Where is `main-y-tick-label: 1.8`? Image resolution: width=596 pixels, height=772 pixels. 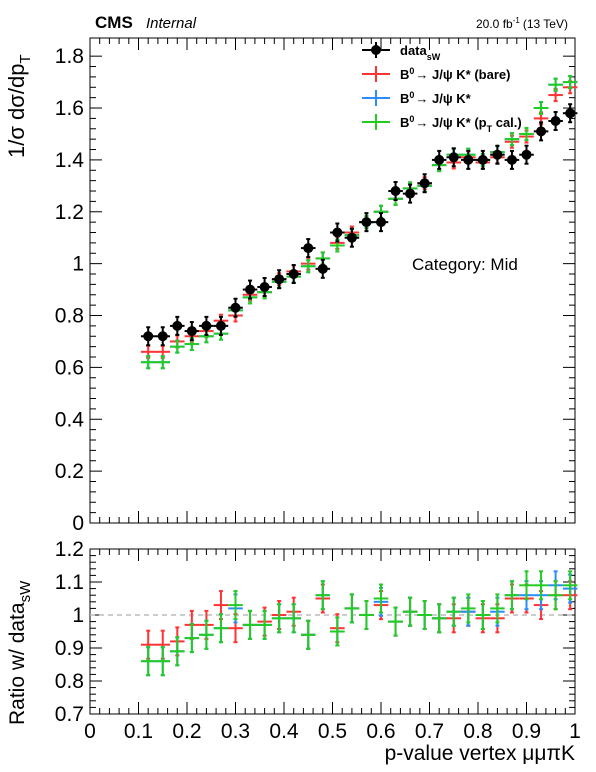
main-y-tick-label: 1.8 is located at coordinates (69, 56).